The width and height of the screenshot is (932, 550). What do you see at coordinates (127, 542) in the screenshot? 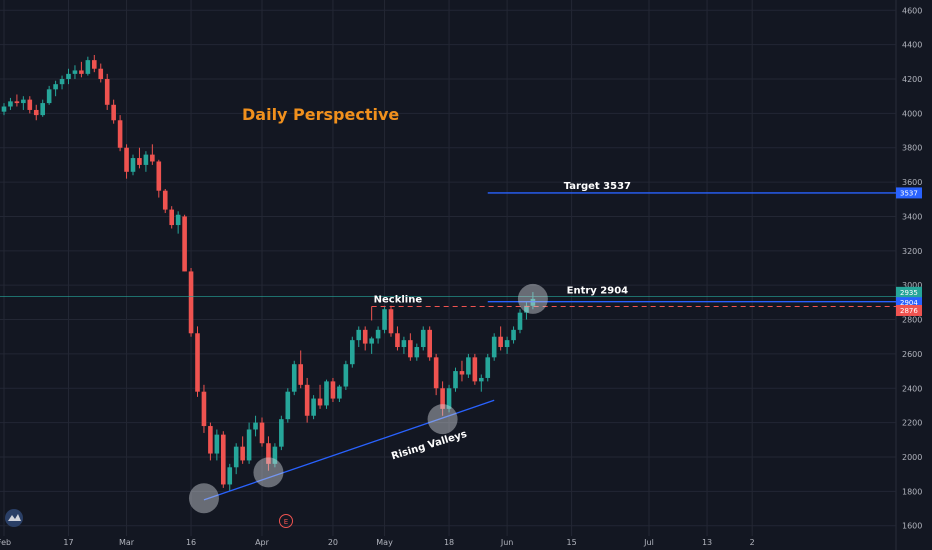
I see `x-tick-label: Mar` at bounding box center [127, 542].